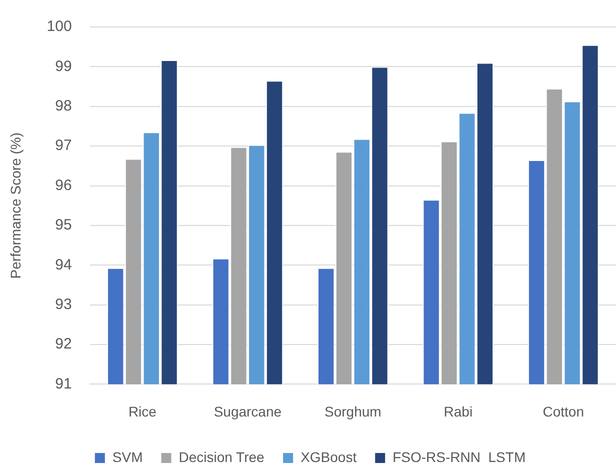 The height and width of the screenshot is (475, 616). Describe the element at coordinates (563, 411) in the screenshot. I see `x-tick-label: Cotton` at that location.